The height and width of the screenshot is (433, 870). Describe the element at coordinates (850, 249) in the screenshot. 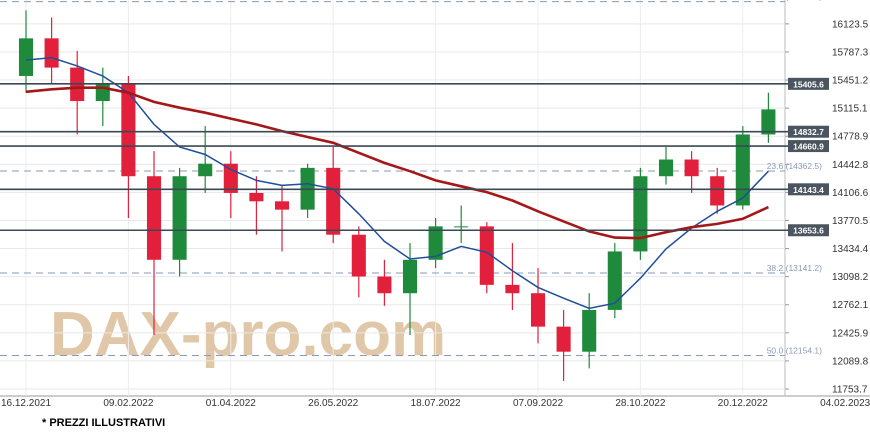

I see `y-tick-label: 13434.4` at that location.